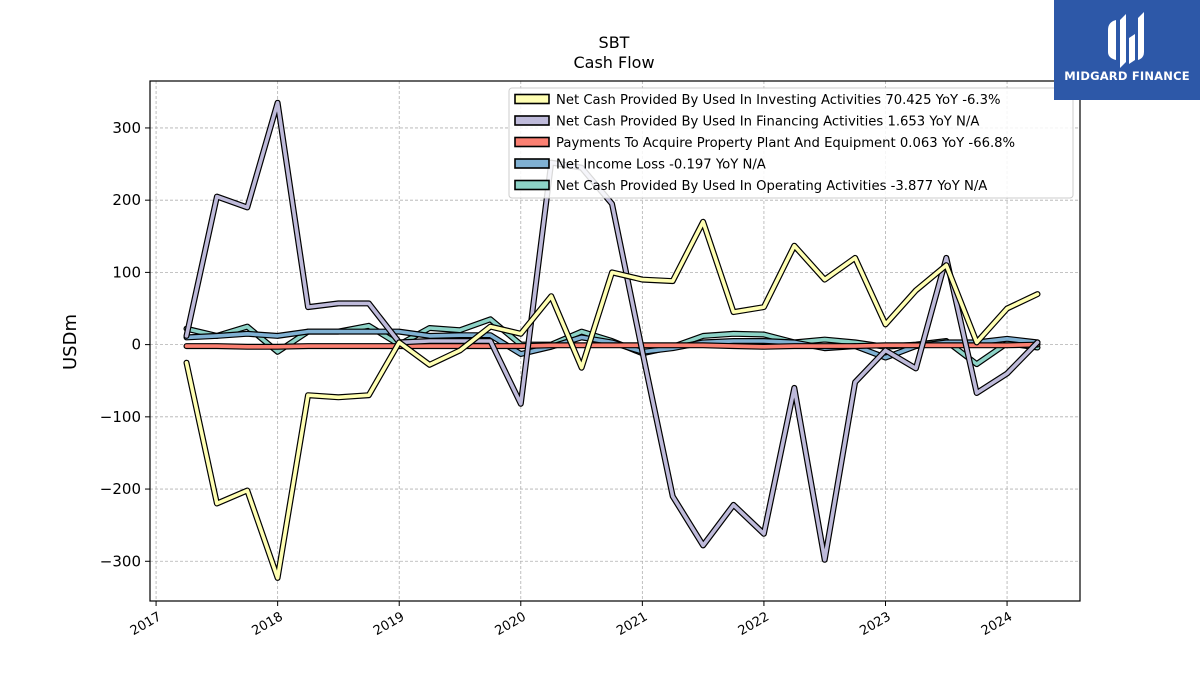  What do you see at coordinates (146, 624) in the screenshot?
I see `x-tick-label: 2017` at bounding box center [146, 624].